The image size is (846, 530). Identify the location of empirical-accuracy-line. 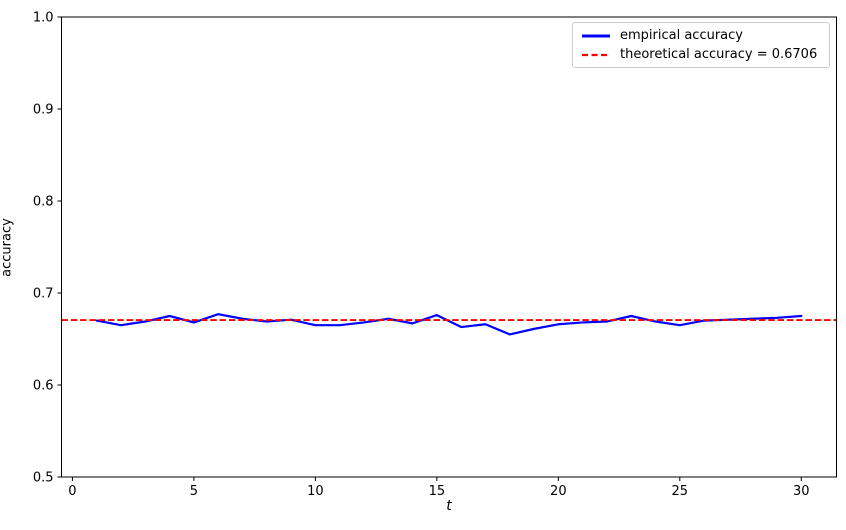
(449, 324).